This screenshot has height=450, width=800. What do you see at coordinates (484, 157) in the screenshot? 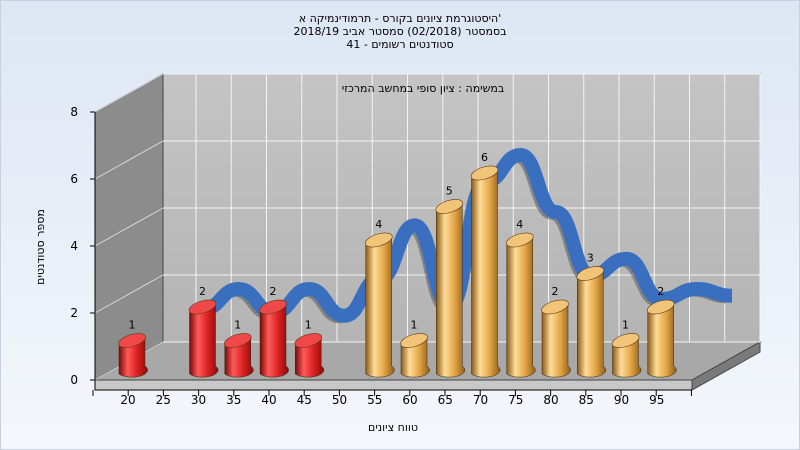
I see `bar-value-label: 6` at bounding box center [484, 157].